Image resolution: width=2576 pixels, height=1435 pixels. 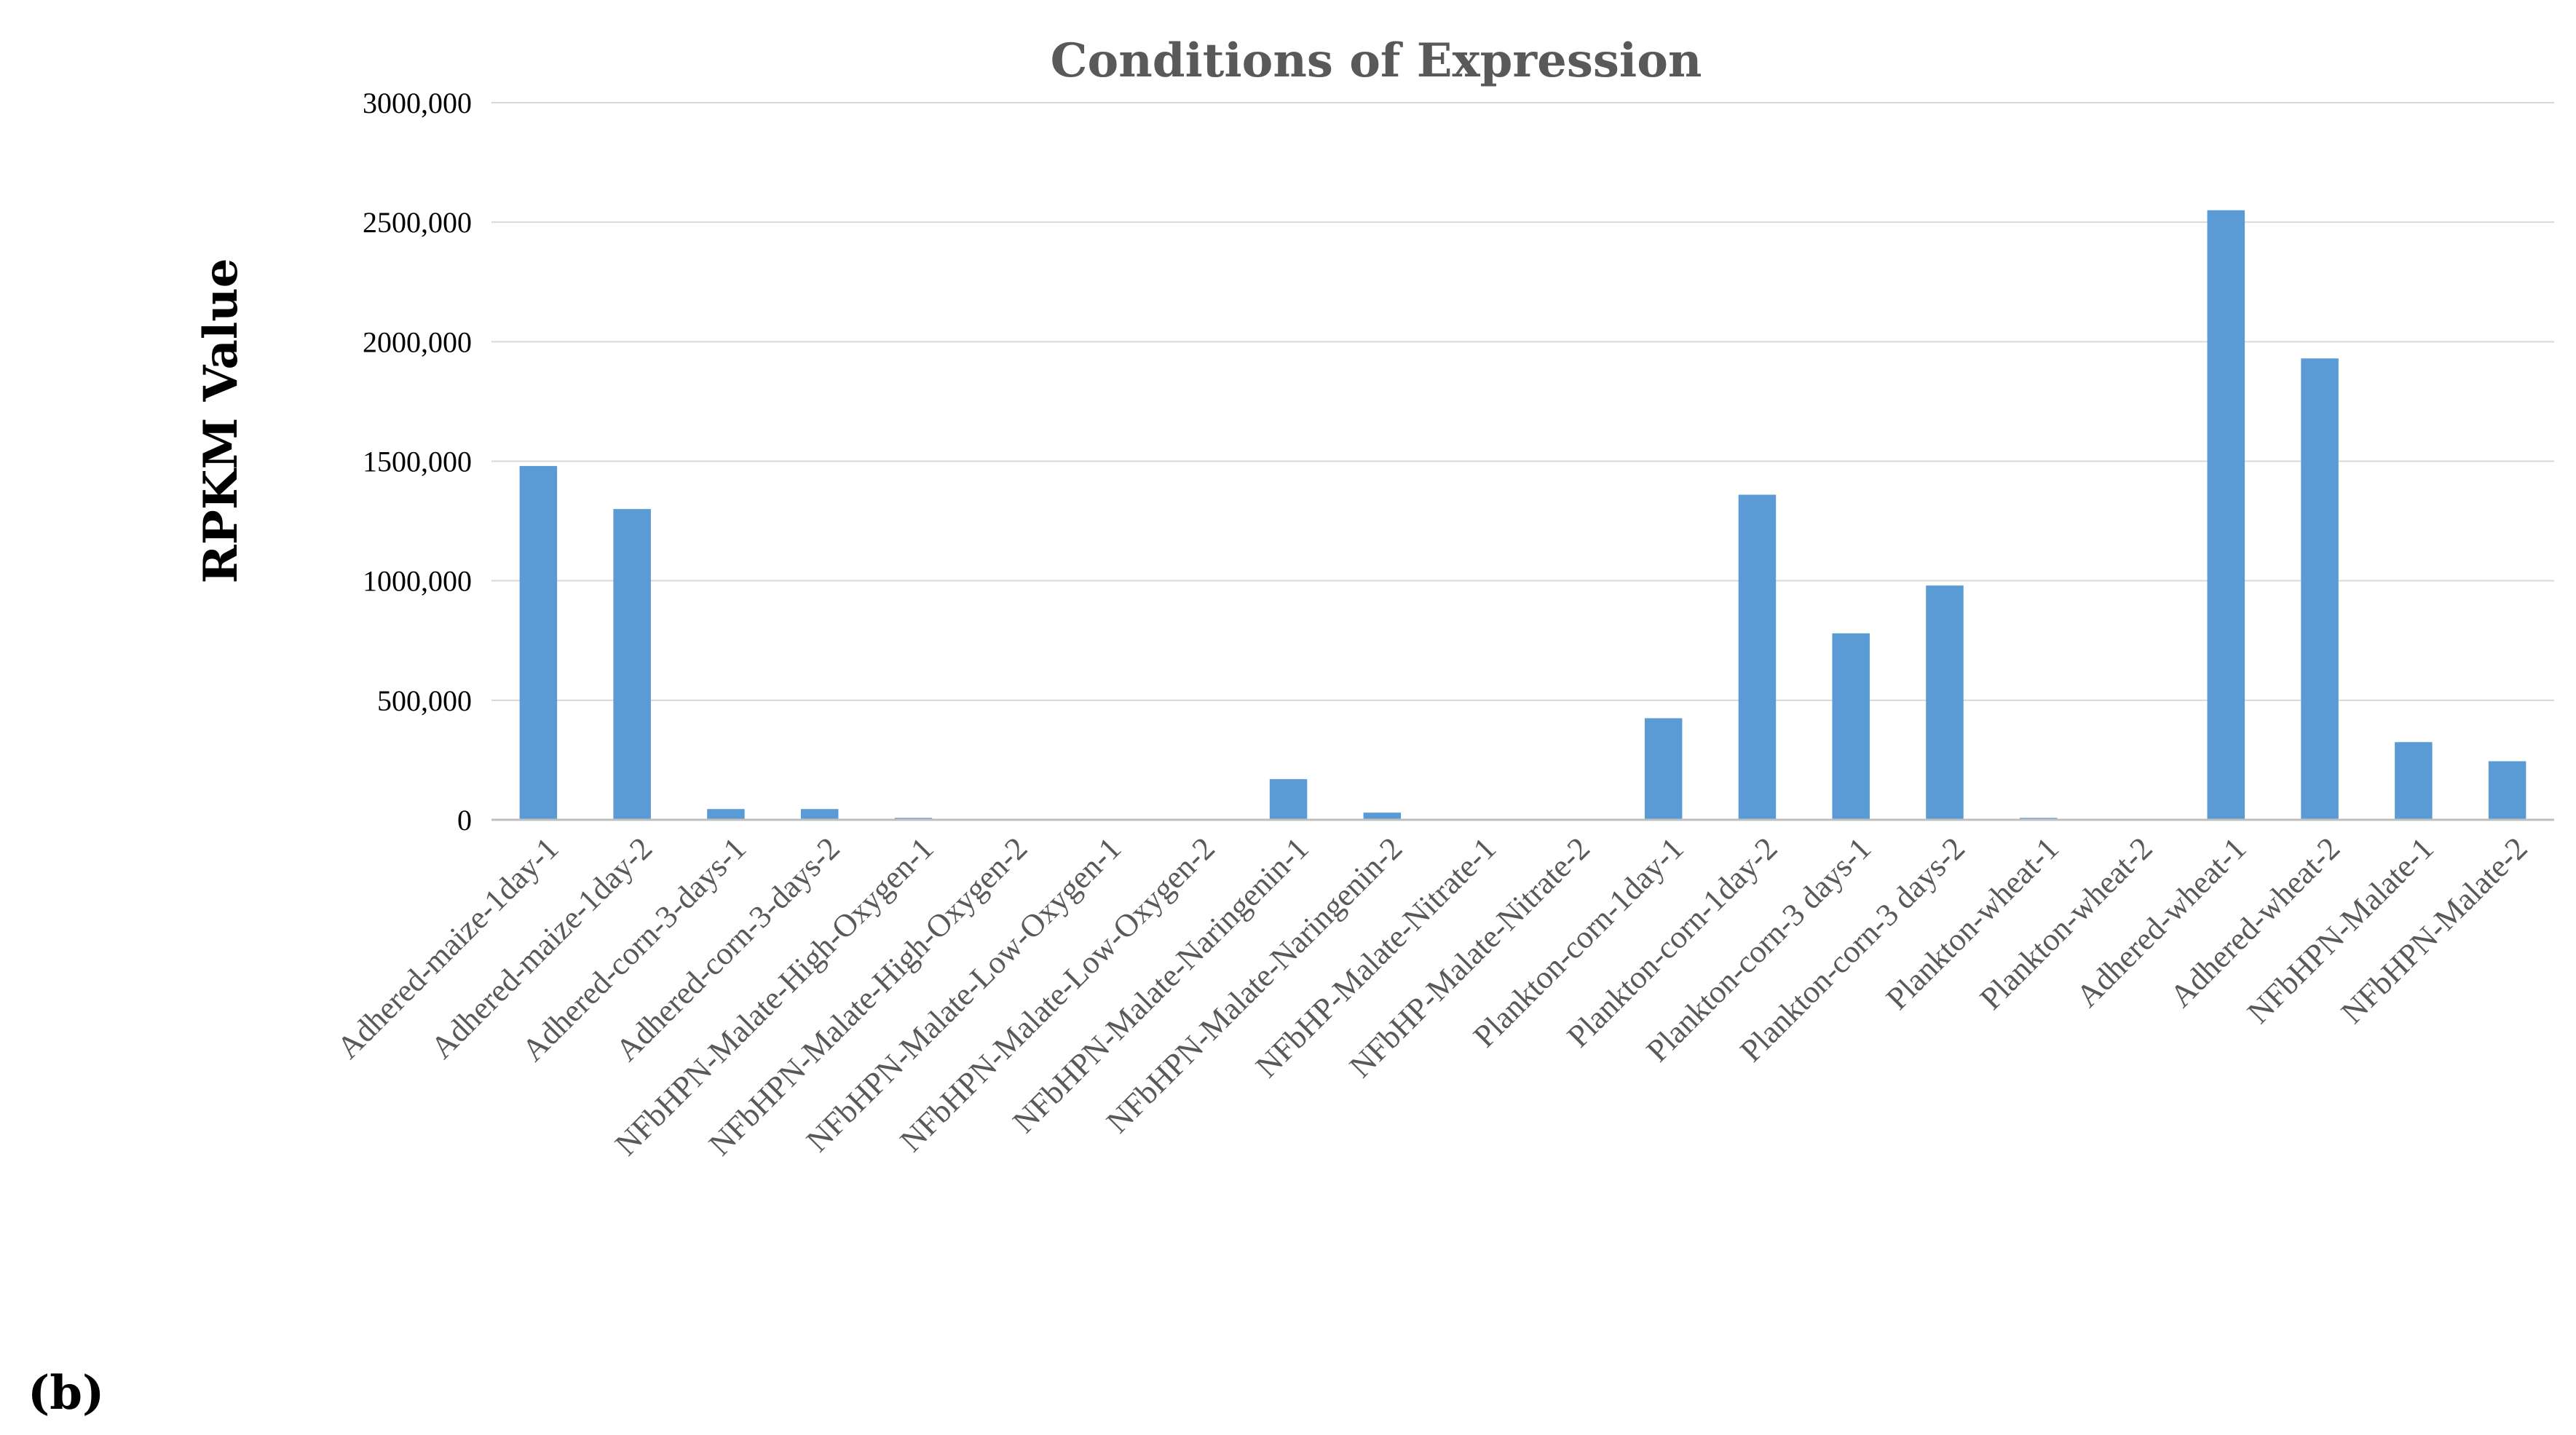 What do you see at coordinates (424, 700) in the screenshot?
I see `y-tick-label: 500,000` at bounding box center [424, 700].